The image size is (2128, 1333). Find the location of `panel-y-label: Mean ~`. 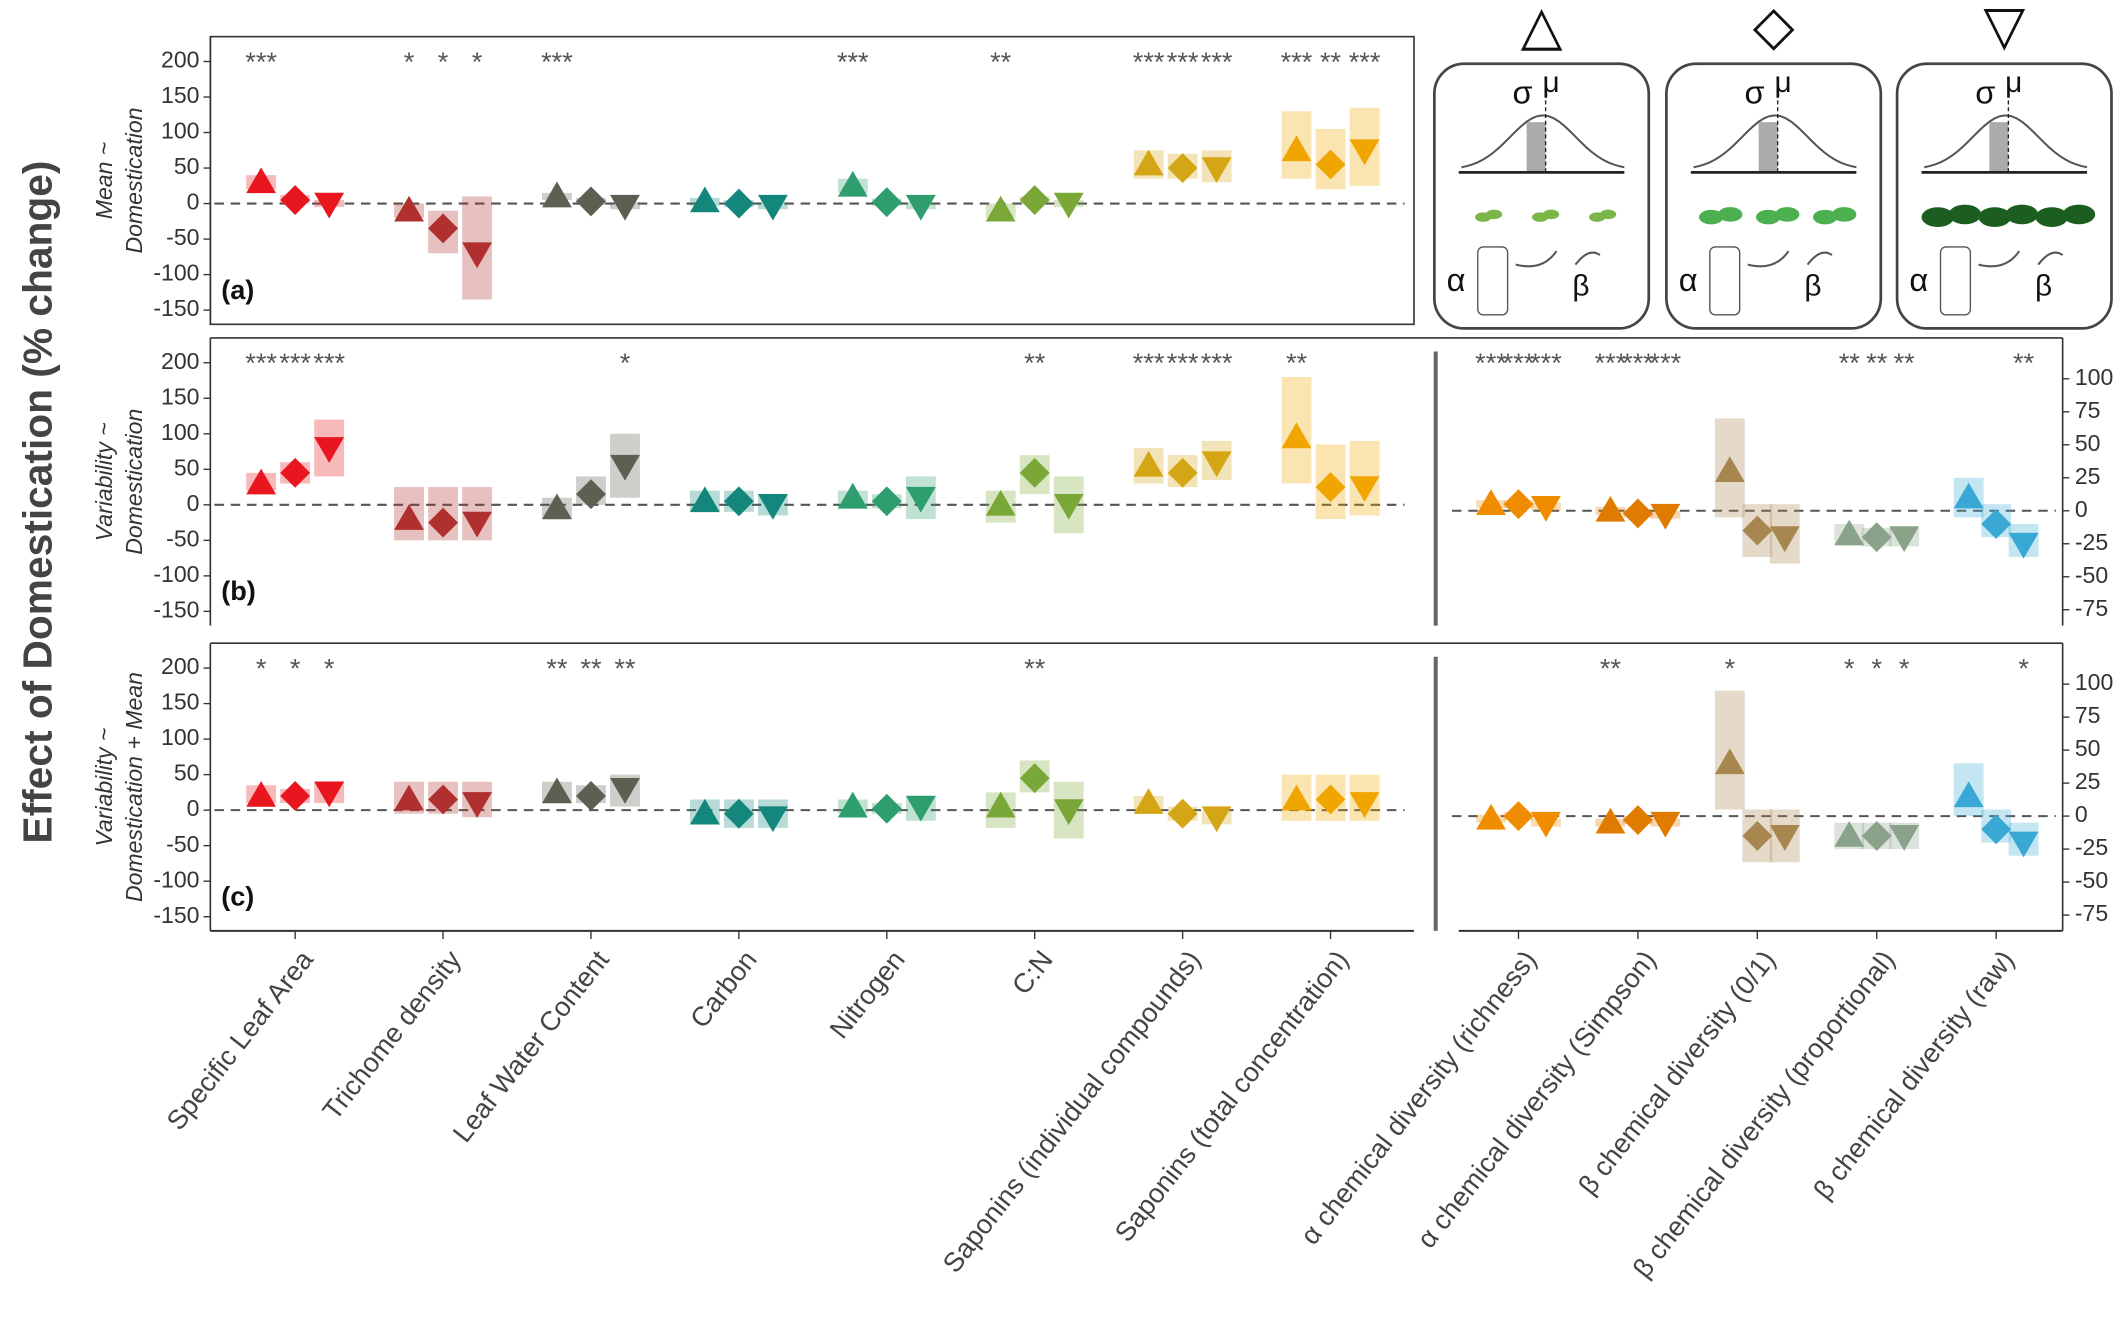

panel-y-label: Mean ~ is located at coordinates (104, 181).